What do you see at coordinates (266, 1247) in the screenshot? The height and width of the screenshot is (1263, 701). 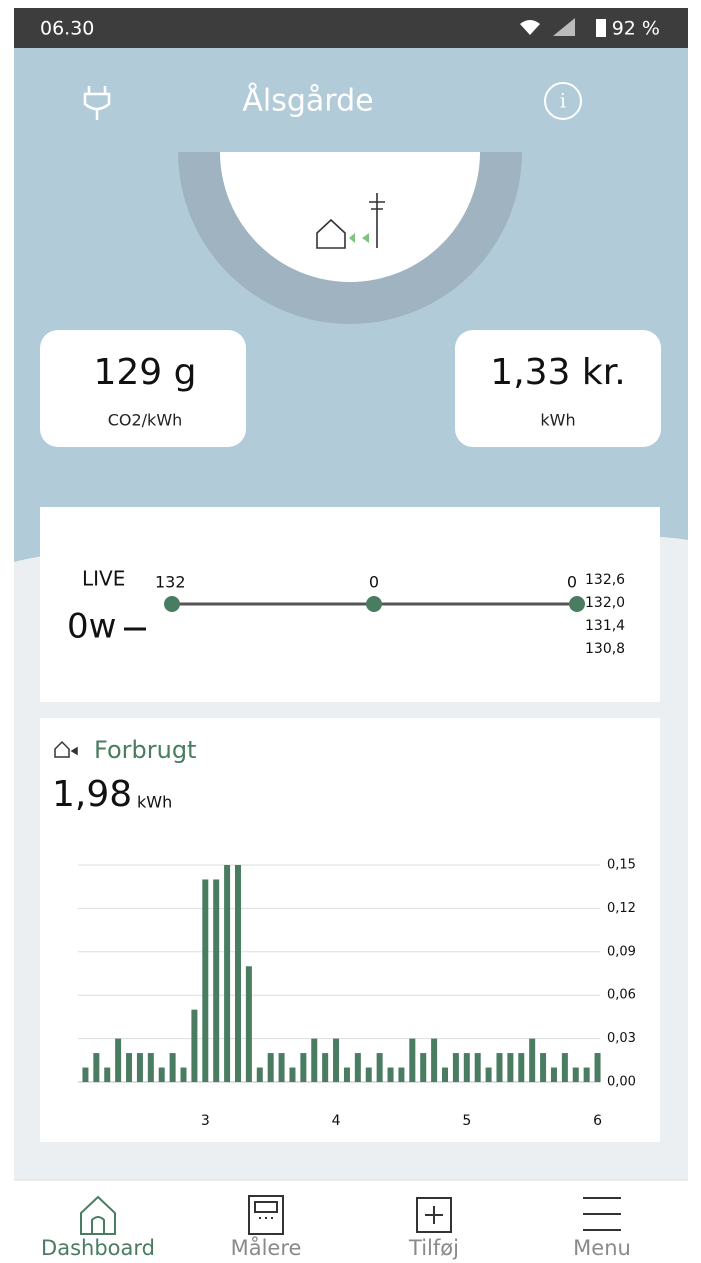 I see `nav-label: Målere` at bounding box center [266, 1247].